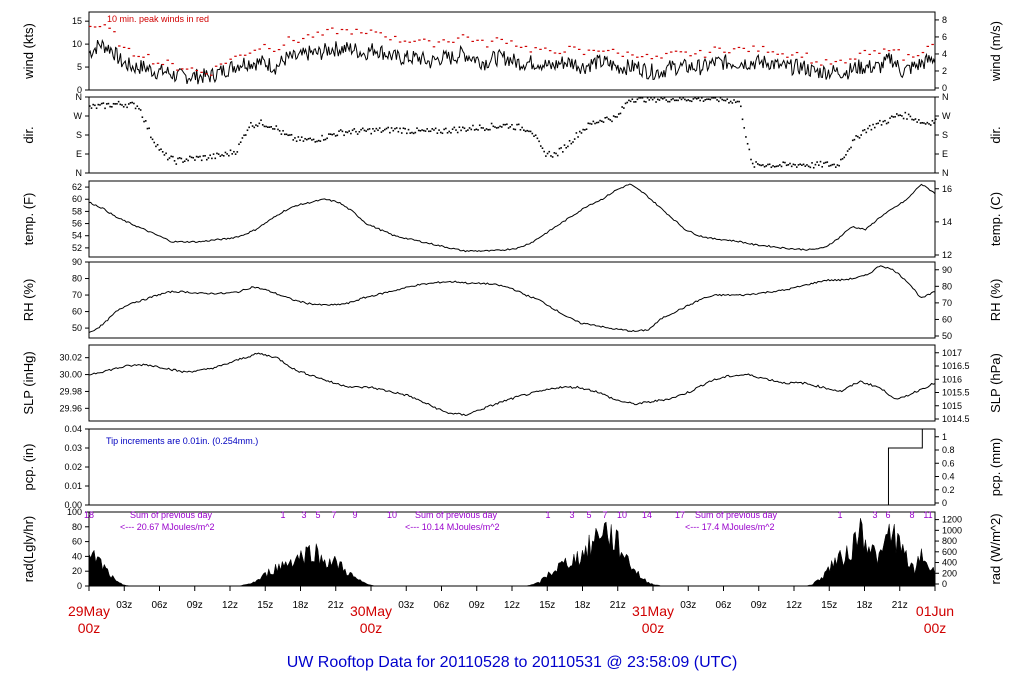 This screenshot has height=700, width=1024. I want to click on rad-ytick-label: 100, so click(74, 512).